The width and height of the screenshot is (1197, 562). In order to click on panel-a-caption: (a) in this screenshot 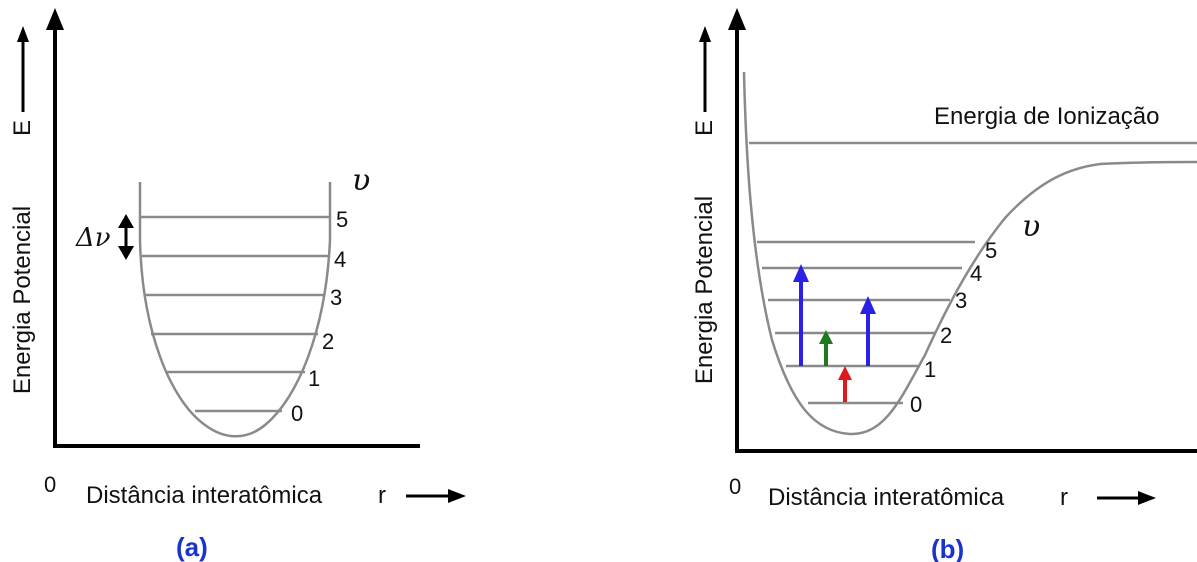, I will do `click(192, 547)`.